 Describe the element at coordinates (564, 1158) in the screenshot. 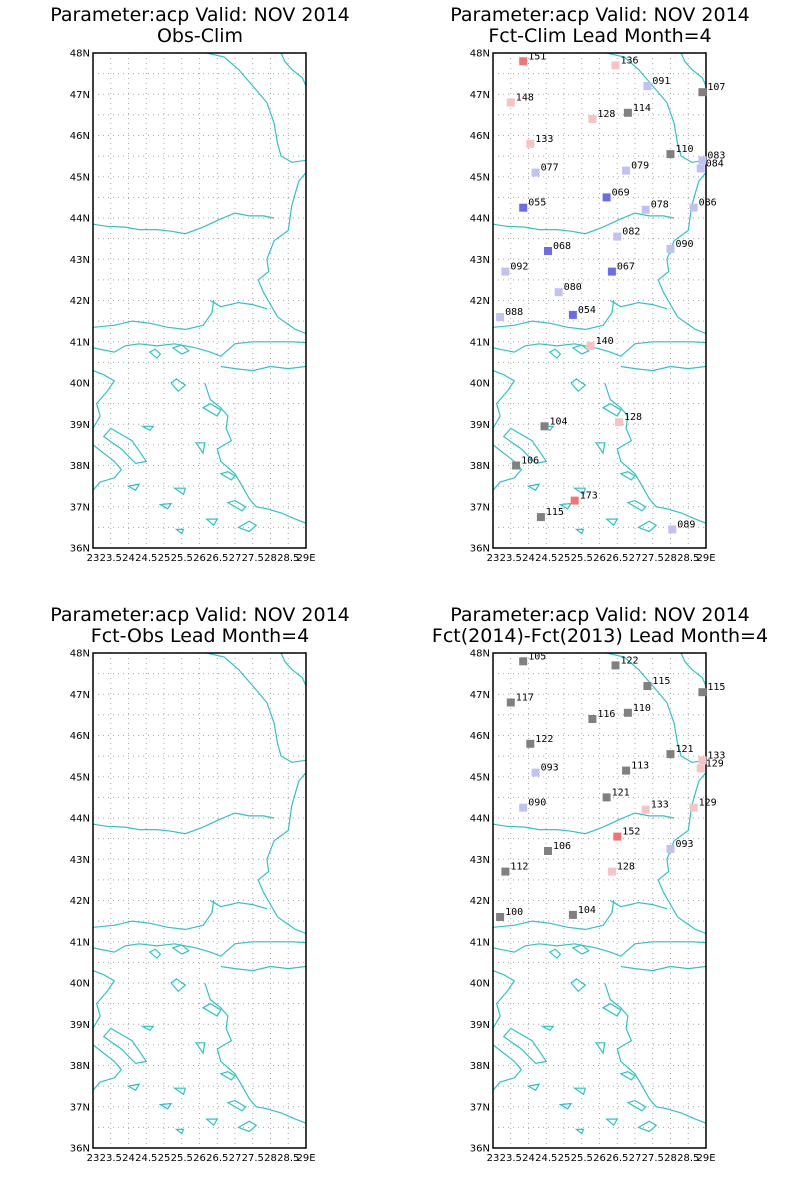

I see `lon-tick-label: 25` at that location.